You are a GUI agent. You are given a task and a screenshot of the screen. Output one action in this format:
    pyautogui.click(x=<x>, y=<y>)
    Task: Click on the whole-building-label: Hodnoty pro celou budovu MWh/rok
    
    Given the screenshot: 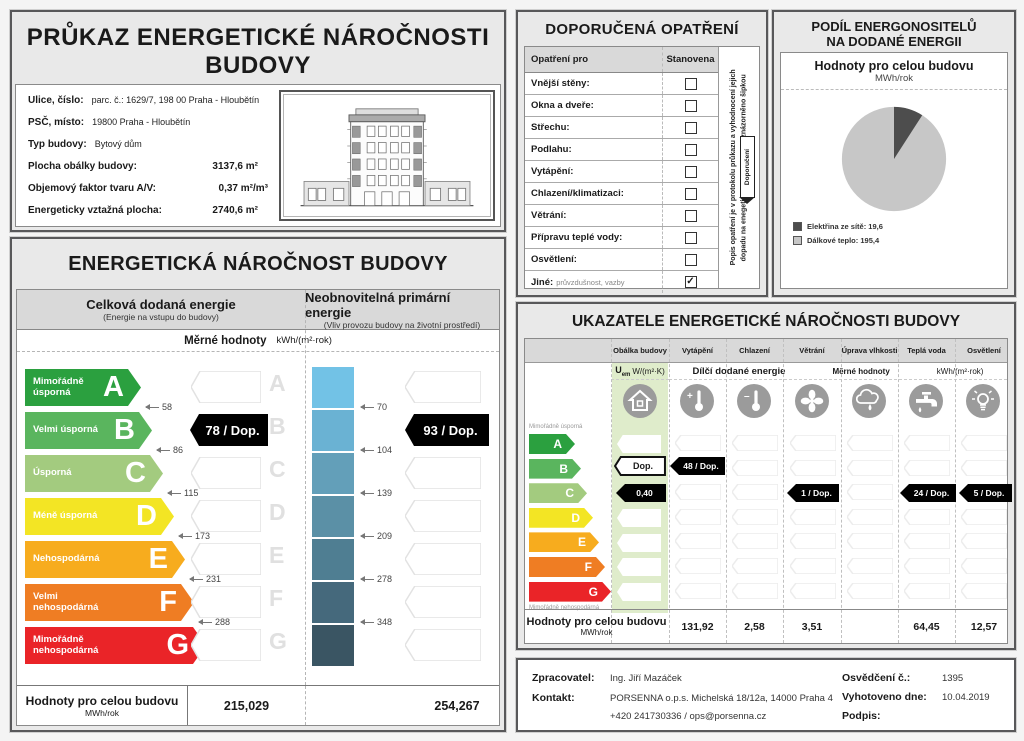 What is the action you would take?
    pyautogui.click(x=102, y=705)
    